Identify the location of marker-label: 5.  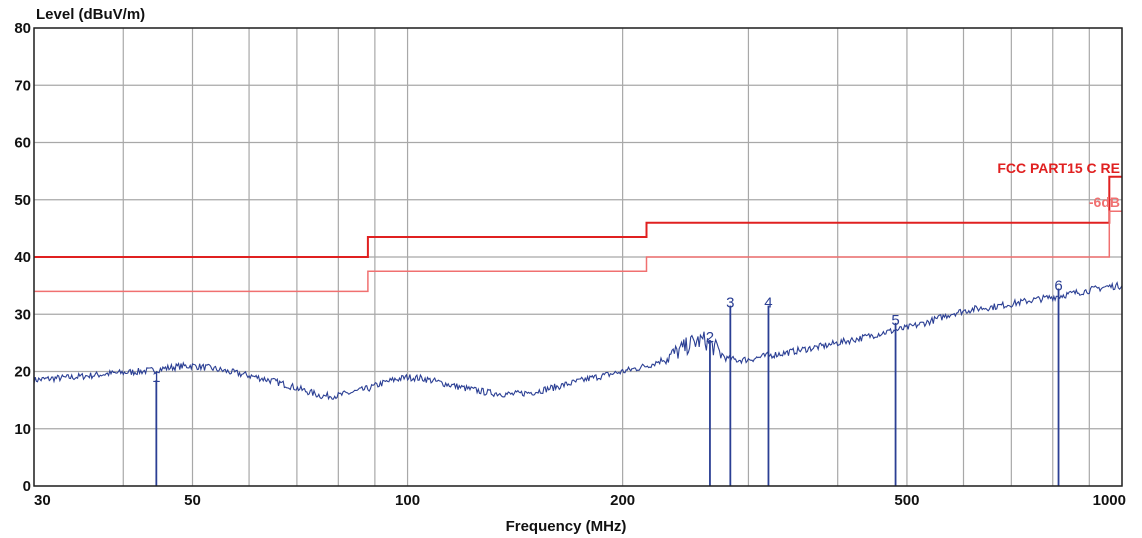
(895, 320).